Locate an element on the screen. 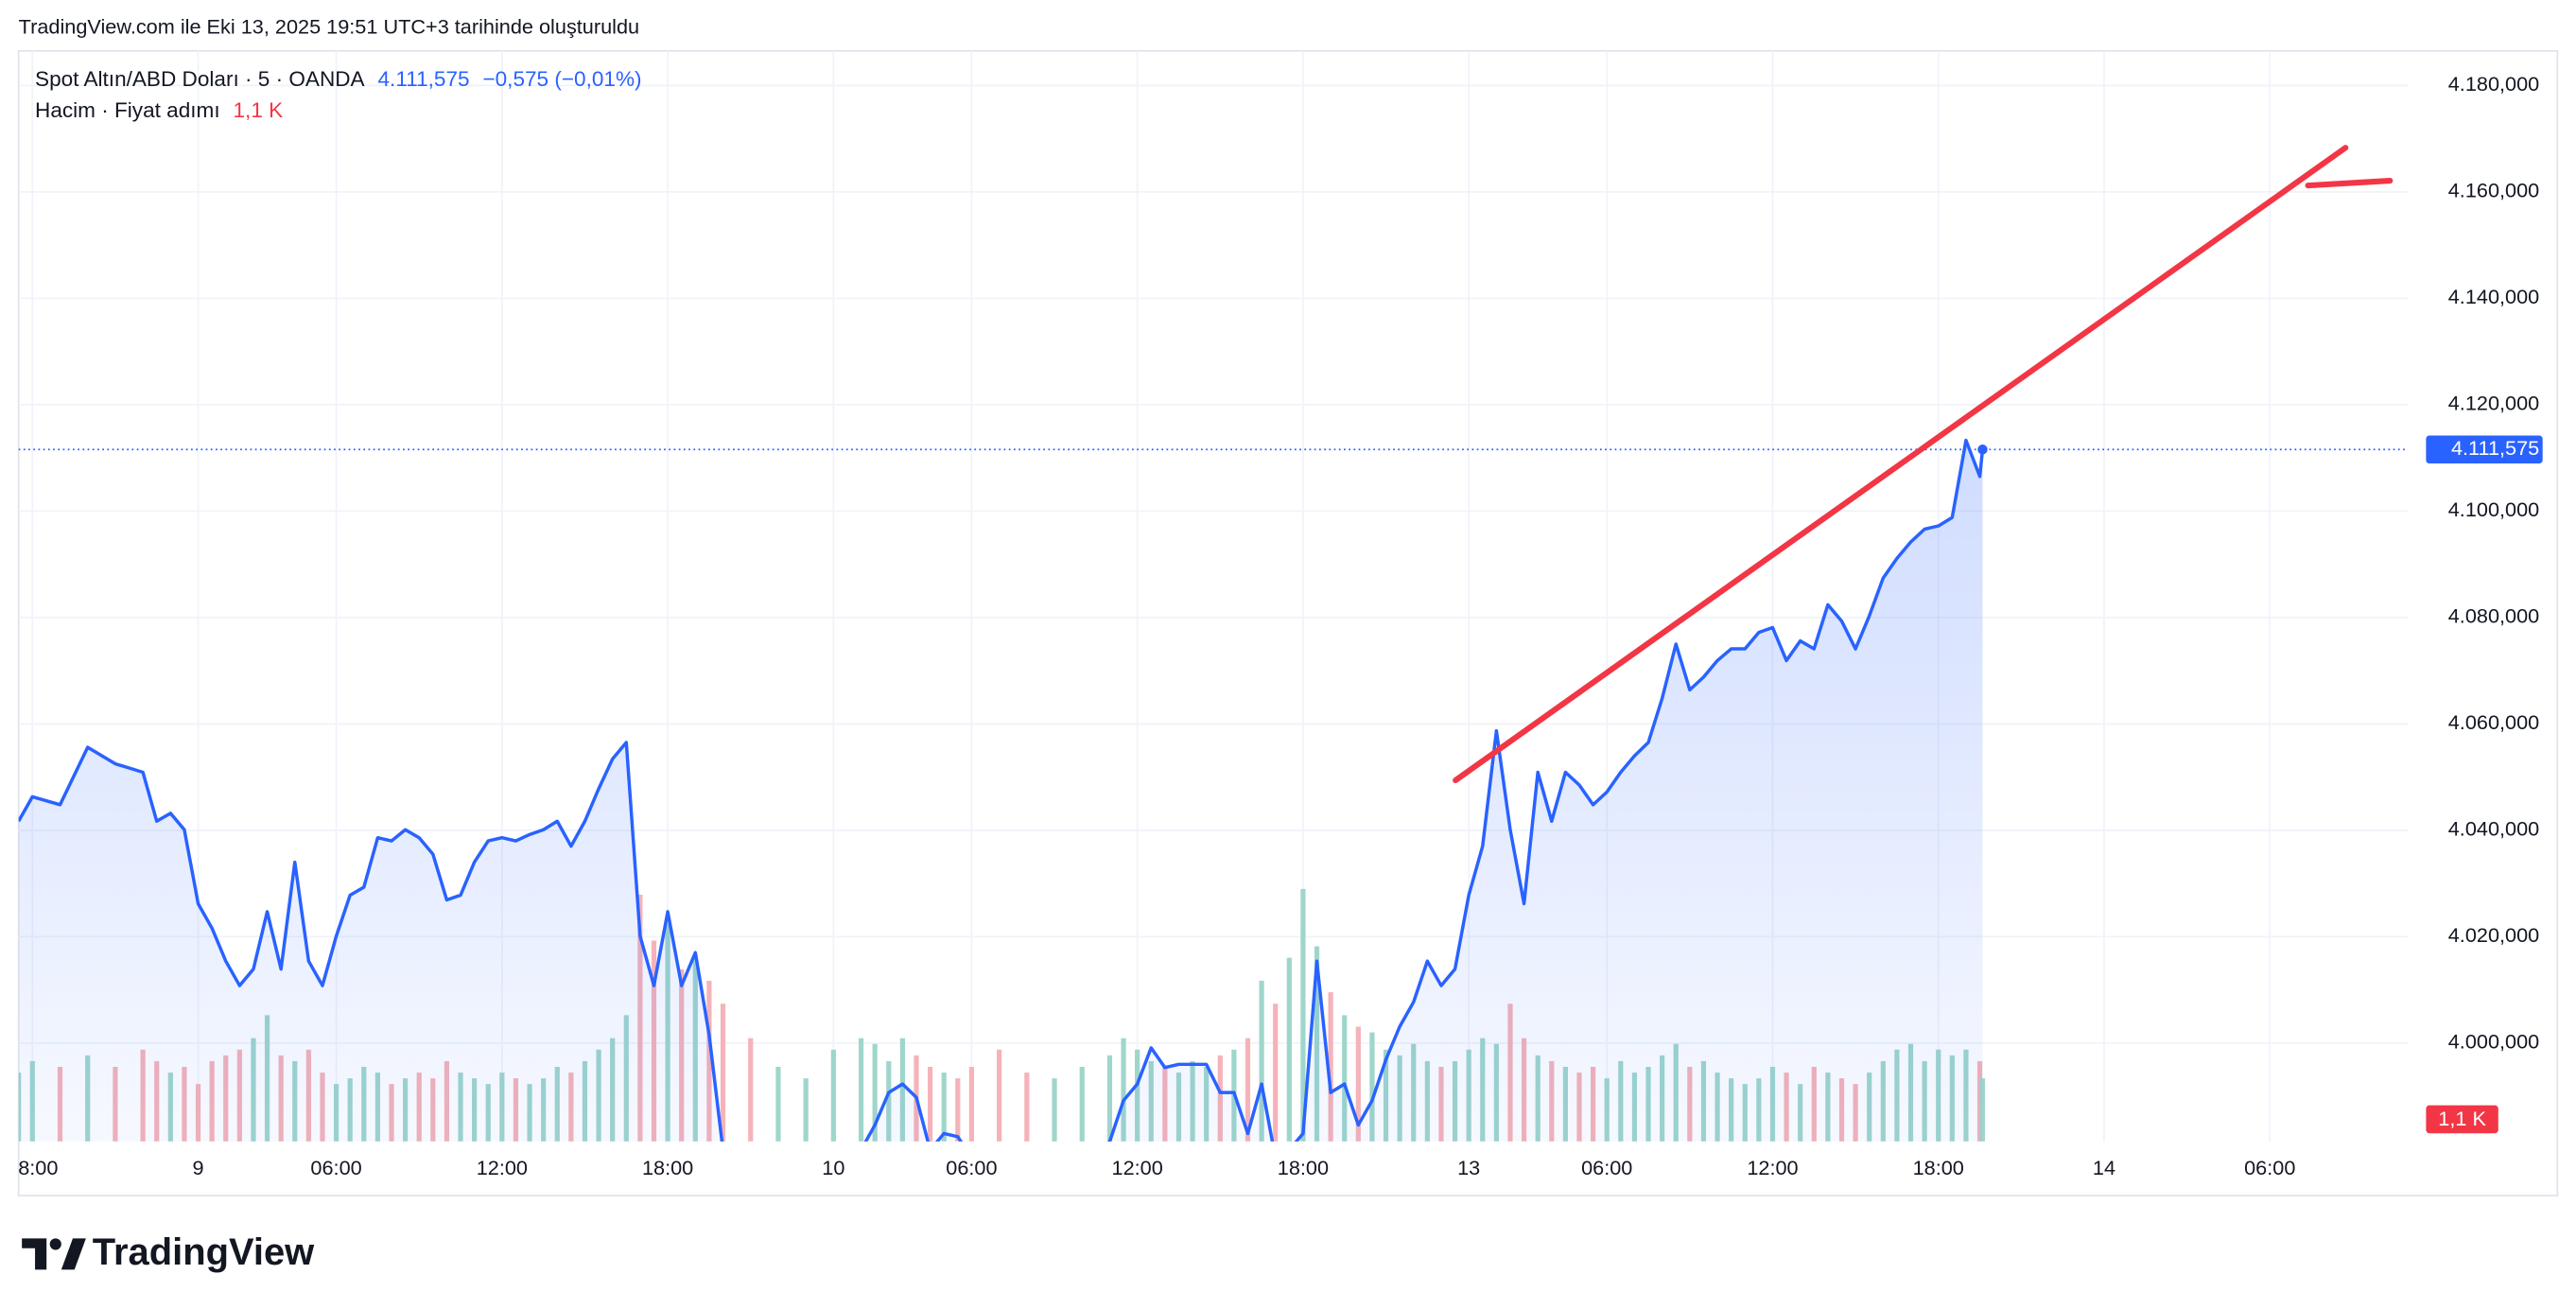 This screenshot has height=1309, width=2576. x-tick-label: 10 is located at coordinates (833, 1167).